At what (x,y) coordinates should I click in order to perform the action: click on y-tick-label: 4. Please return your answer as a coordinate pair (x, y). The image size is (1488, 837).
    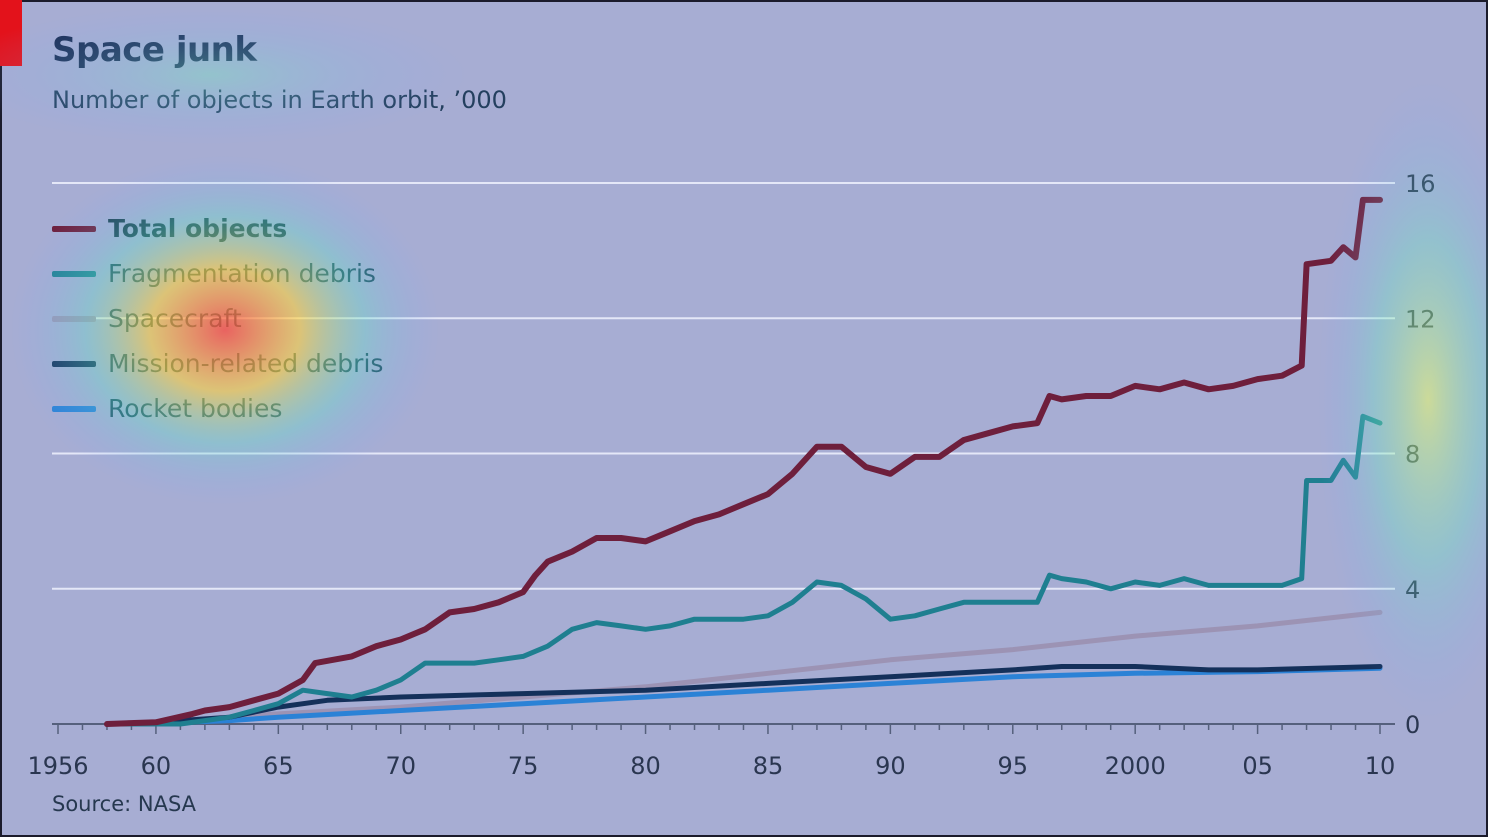
    Looking at the image, I should click on (1412, 590).